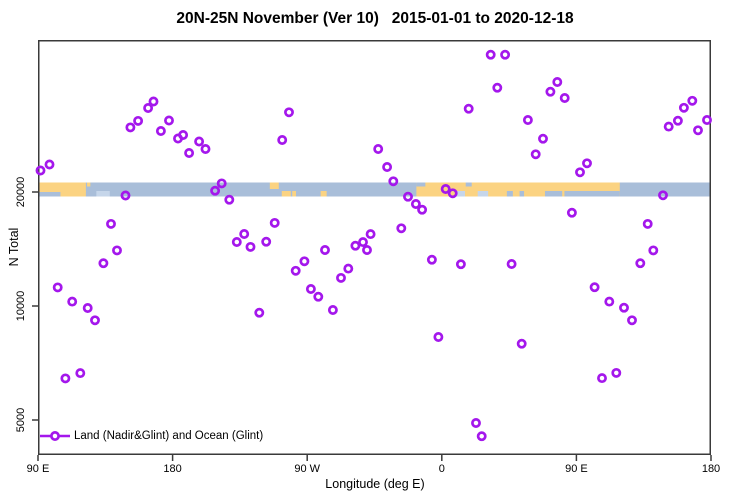 This screenshot has height=500, width=750. Describe the element at coordinates (55, 436) in the screenshot. I see `legend-marker-icon` at that location.